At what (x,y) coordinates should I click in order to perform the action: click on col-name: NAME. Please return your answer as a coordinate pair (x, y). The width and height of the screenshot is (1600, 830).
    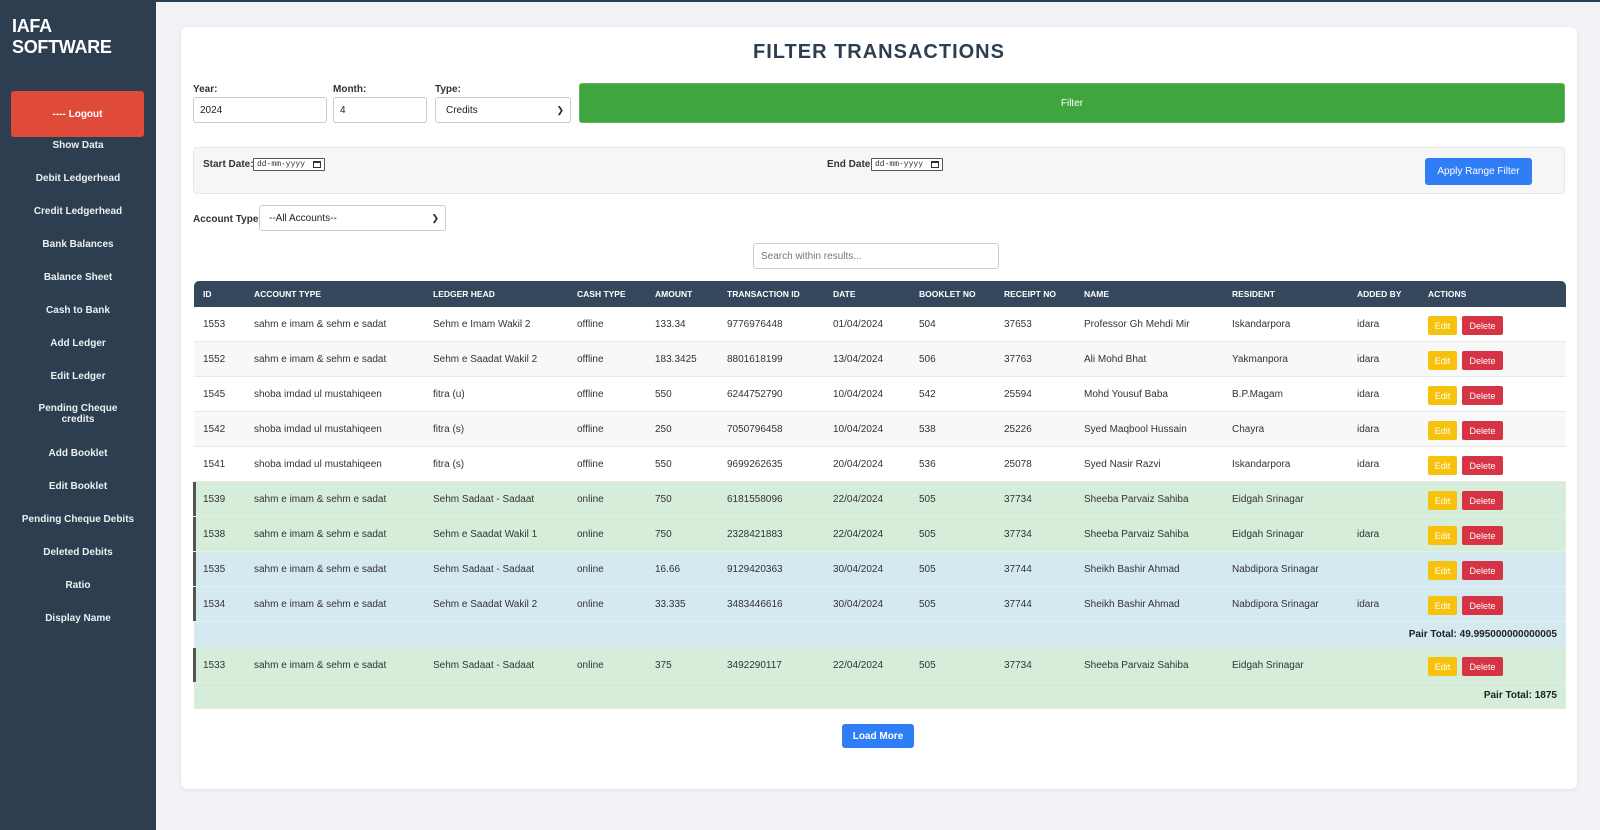
    Looking at the image, I should click on (1097, 294).